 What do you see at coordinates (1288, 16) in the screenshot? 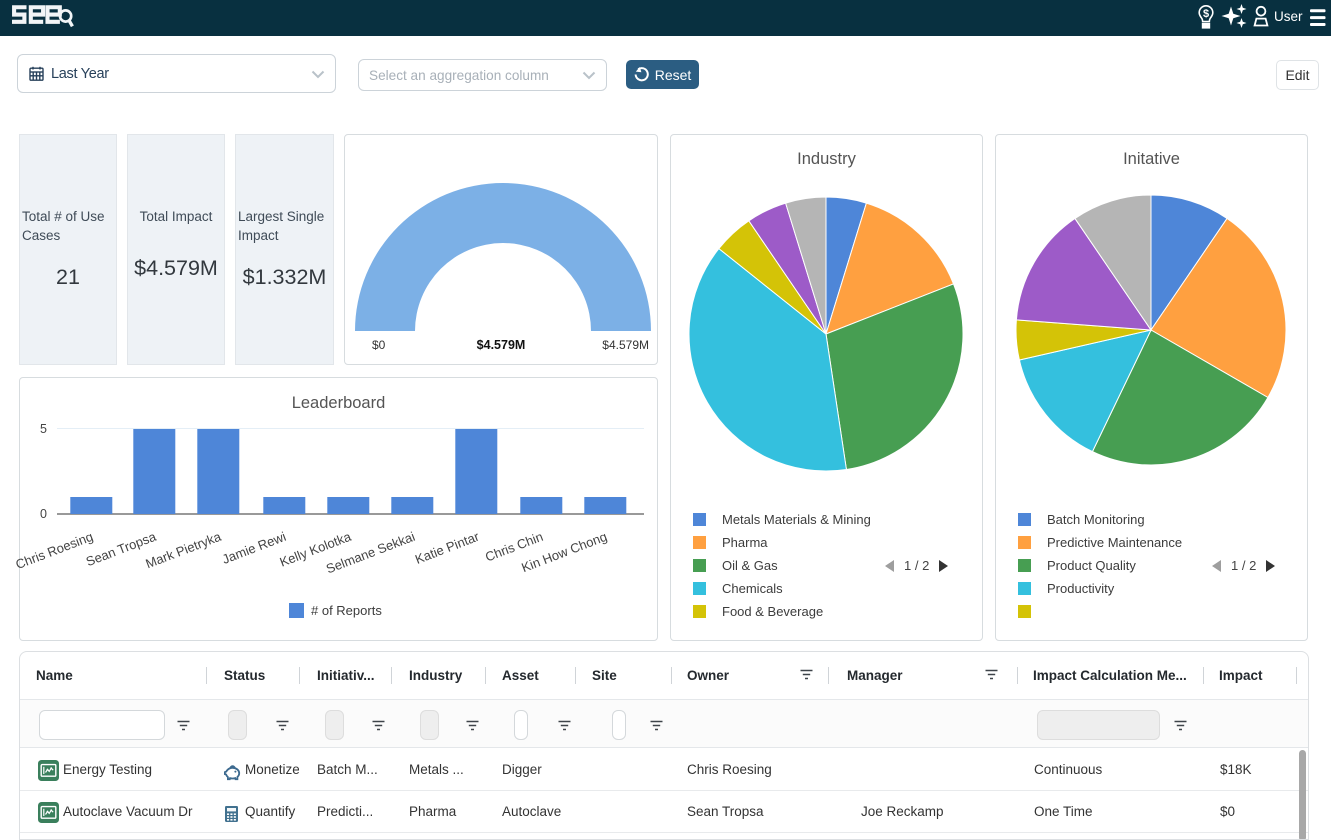
I see `svg-text: User` at bounding box center [1288, 16].